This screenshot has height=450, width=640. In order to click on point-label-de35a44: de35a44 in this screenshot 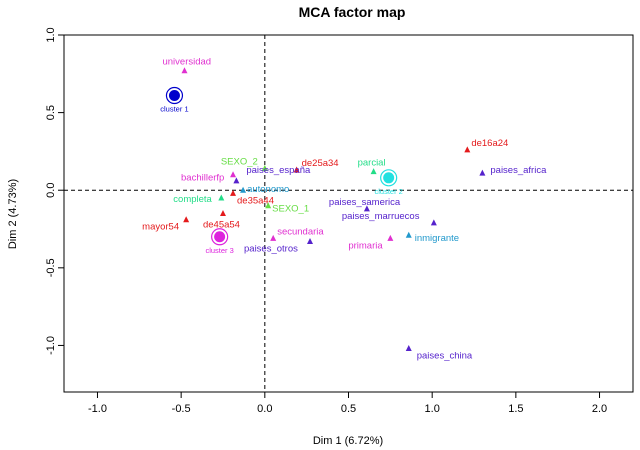, I will do `click(255, 200)`.